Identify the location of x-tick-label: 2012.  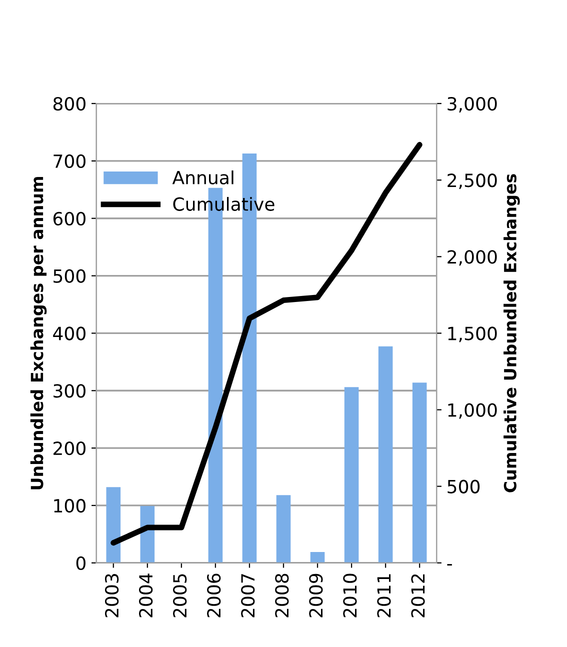
(418, 596).